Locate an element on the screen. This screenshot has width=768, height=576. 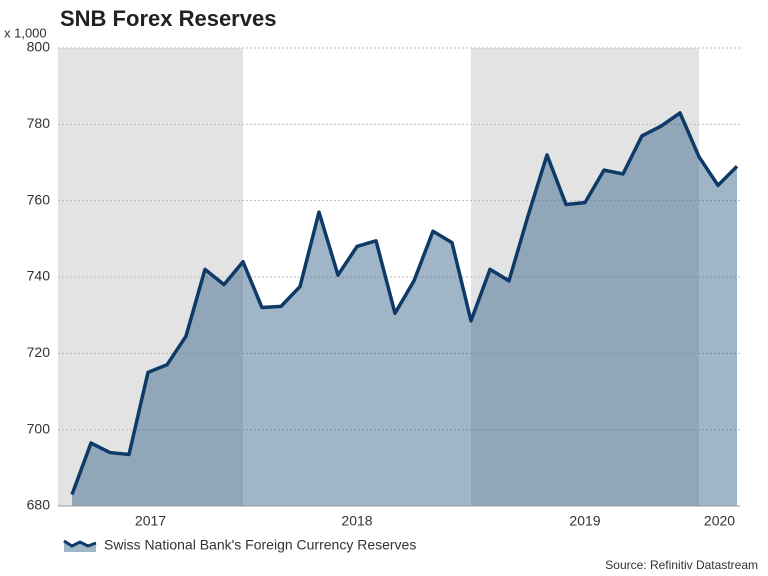
y-tick-label: 780 is located at coordinates (39, 123).